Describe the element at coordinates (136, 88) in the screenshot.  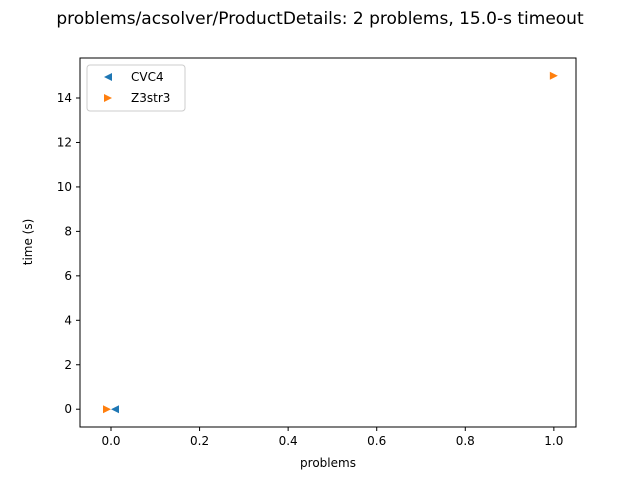
I see `legend: CVC4 Z3str3` at that location.